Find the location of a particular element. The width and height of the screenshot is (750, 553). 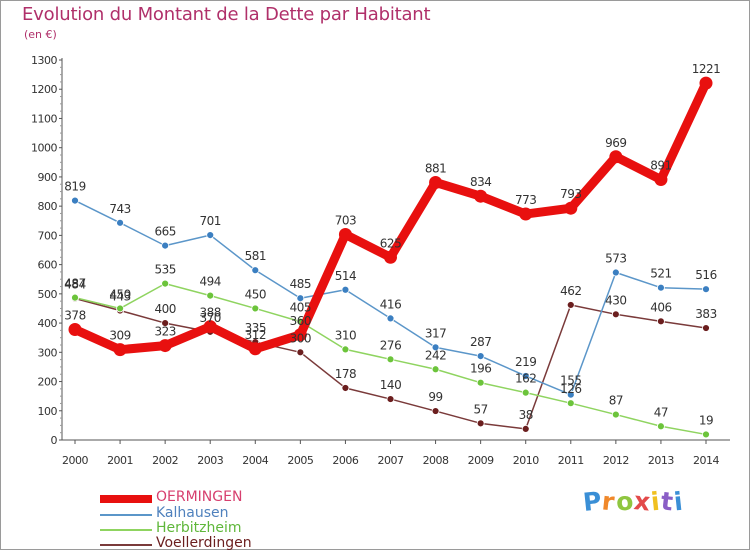

data-label: 484 is located at coordinates (74, 285).